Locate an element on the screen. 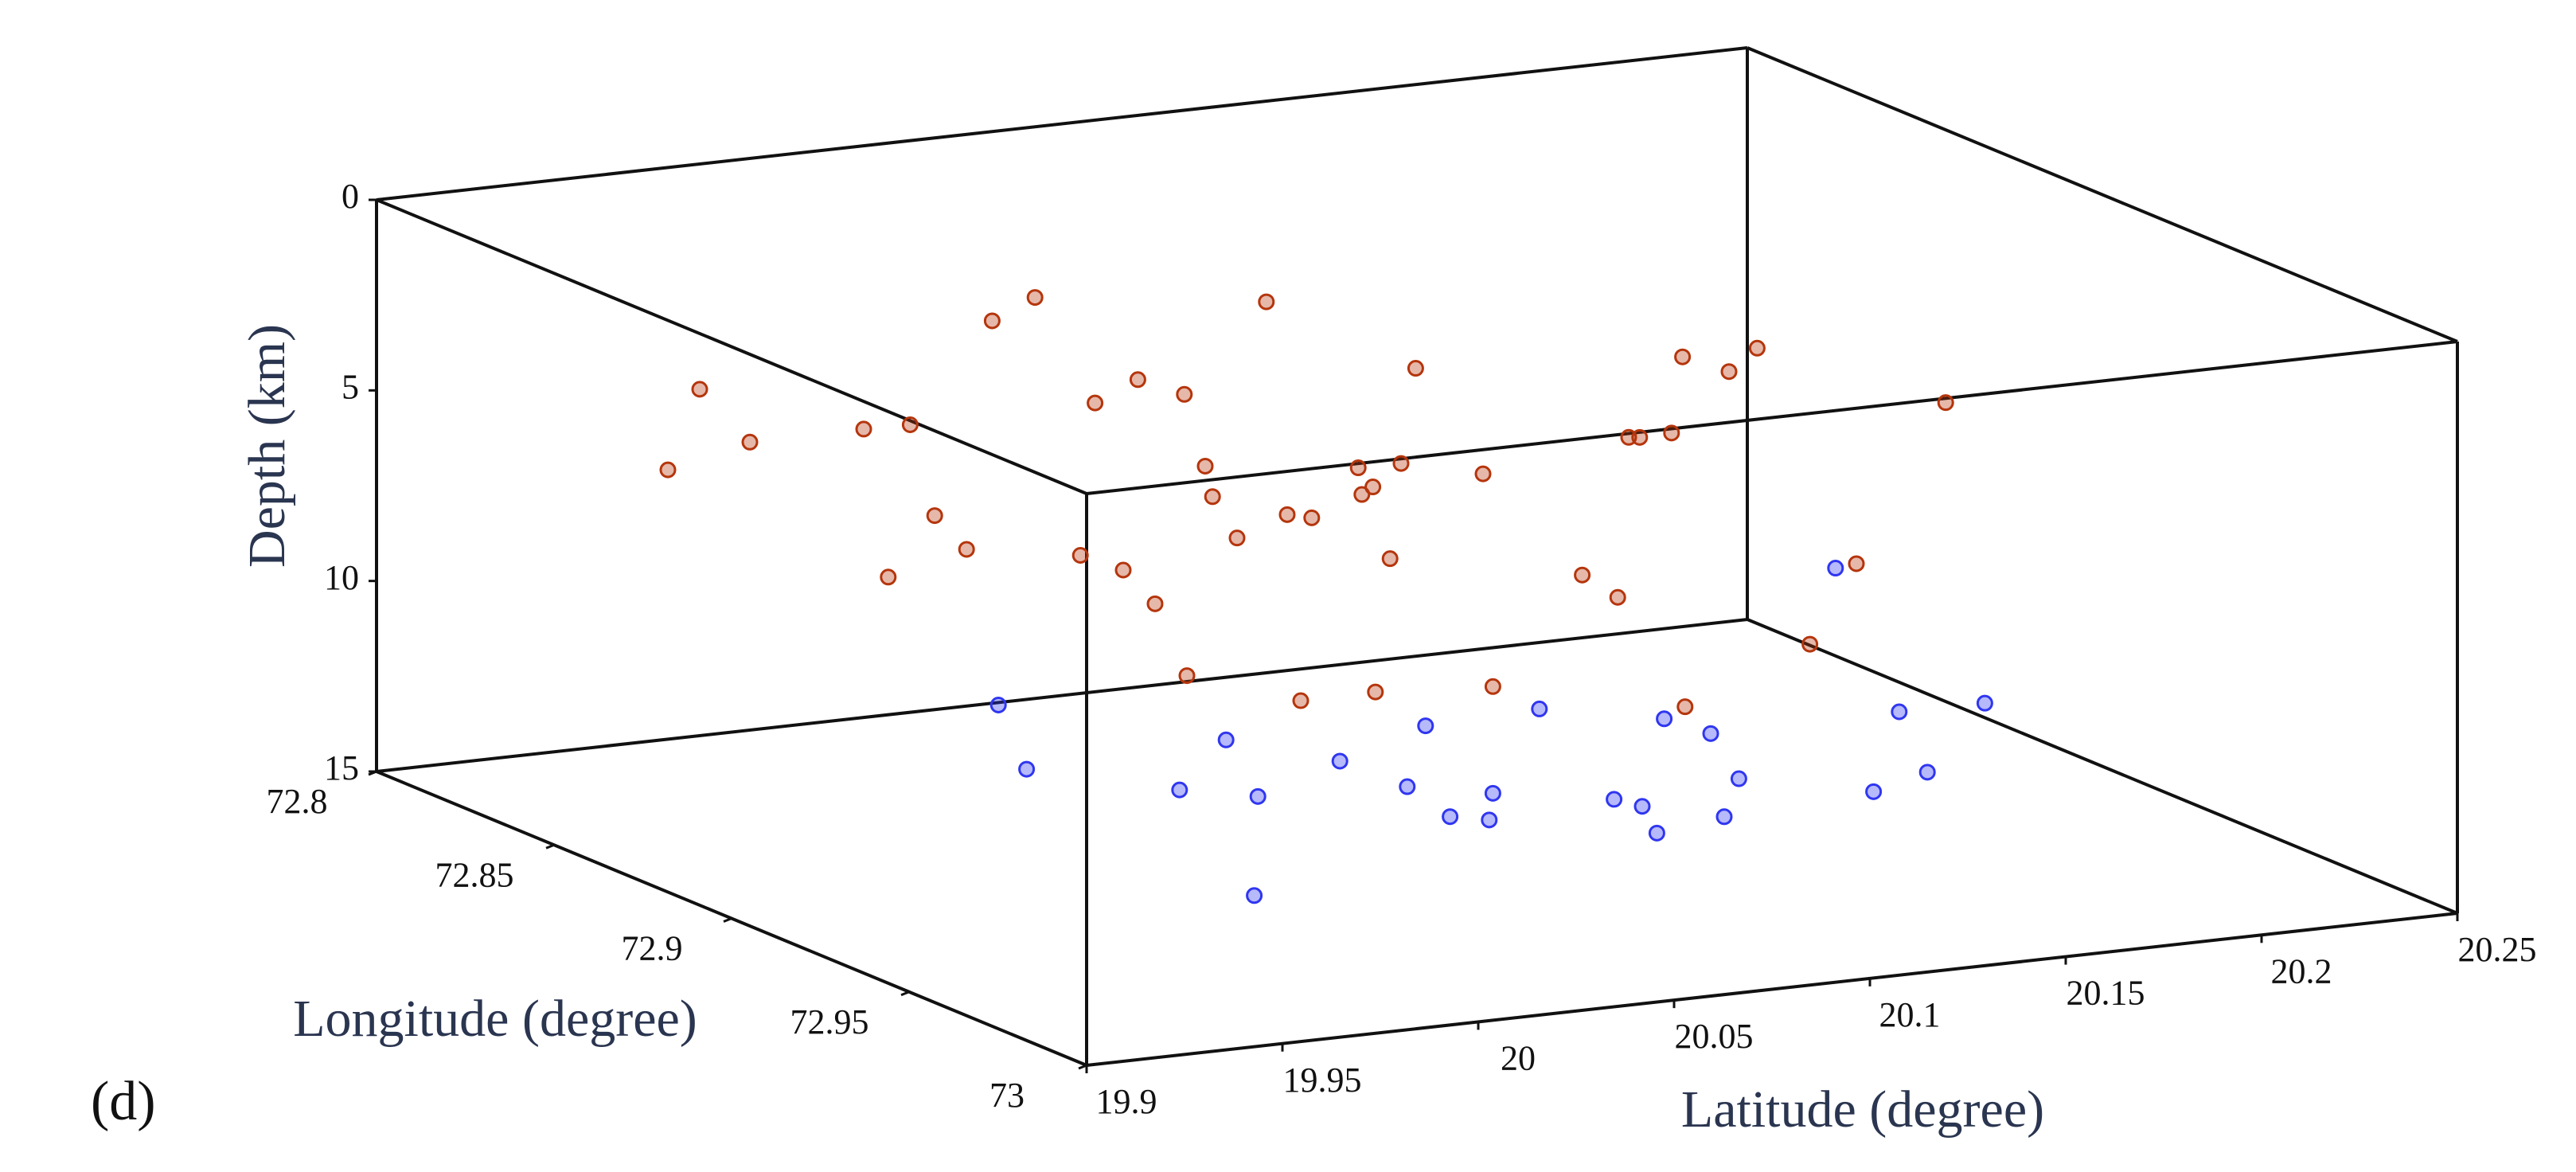  z-tick-label: 15 is located at coordinates (341, 768).